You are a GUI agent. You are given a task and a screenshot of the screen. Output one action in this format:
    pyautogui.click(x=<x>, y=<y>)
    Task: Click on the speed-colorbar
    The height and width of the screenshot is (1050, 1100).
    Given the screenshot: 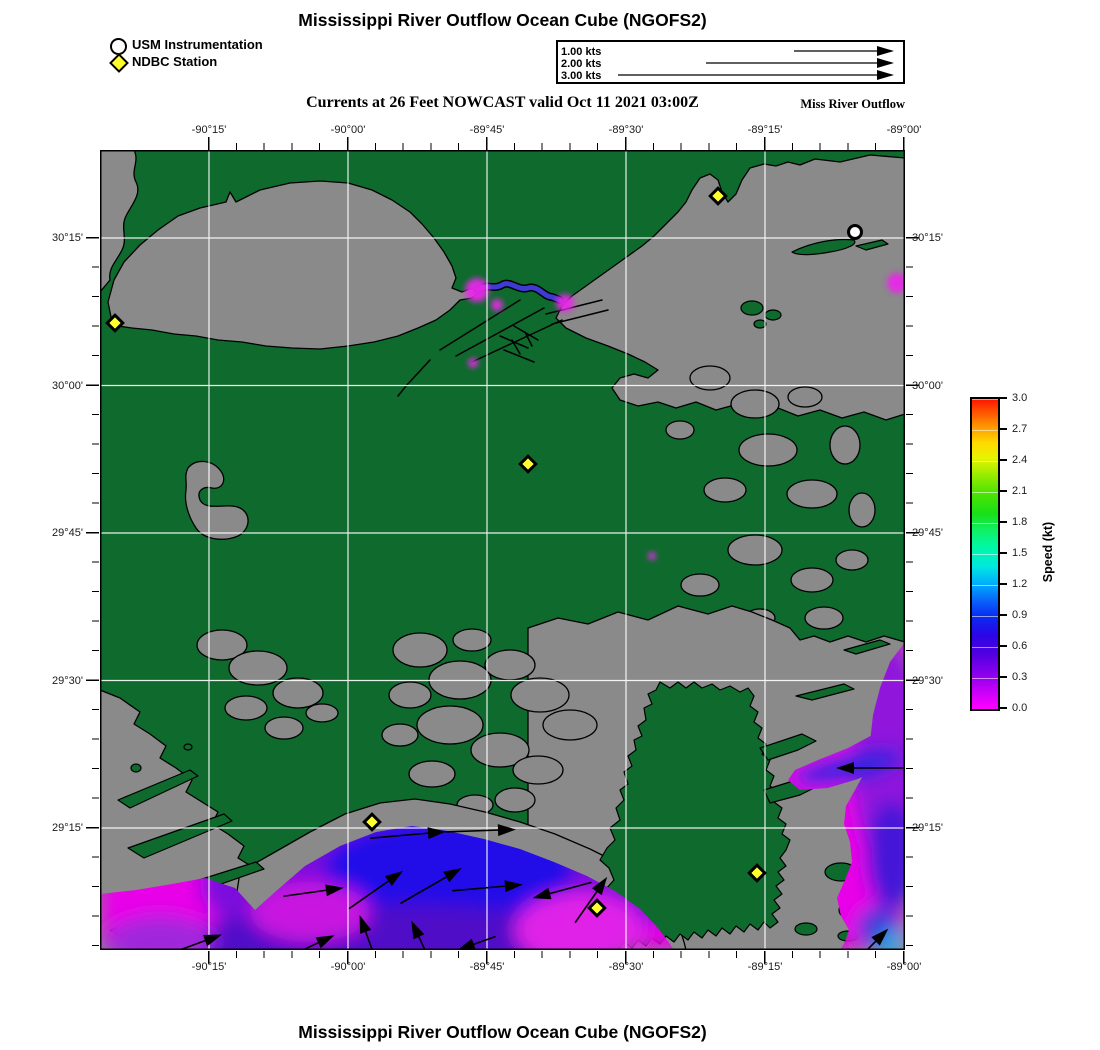 What is the action you would take?
    pyautogui.click(x=985, y=554)
    